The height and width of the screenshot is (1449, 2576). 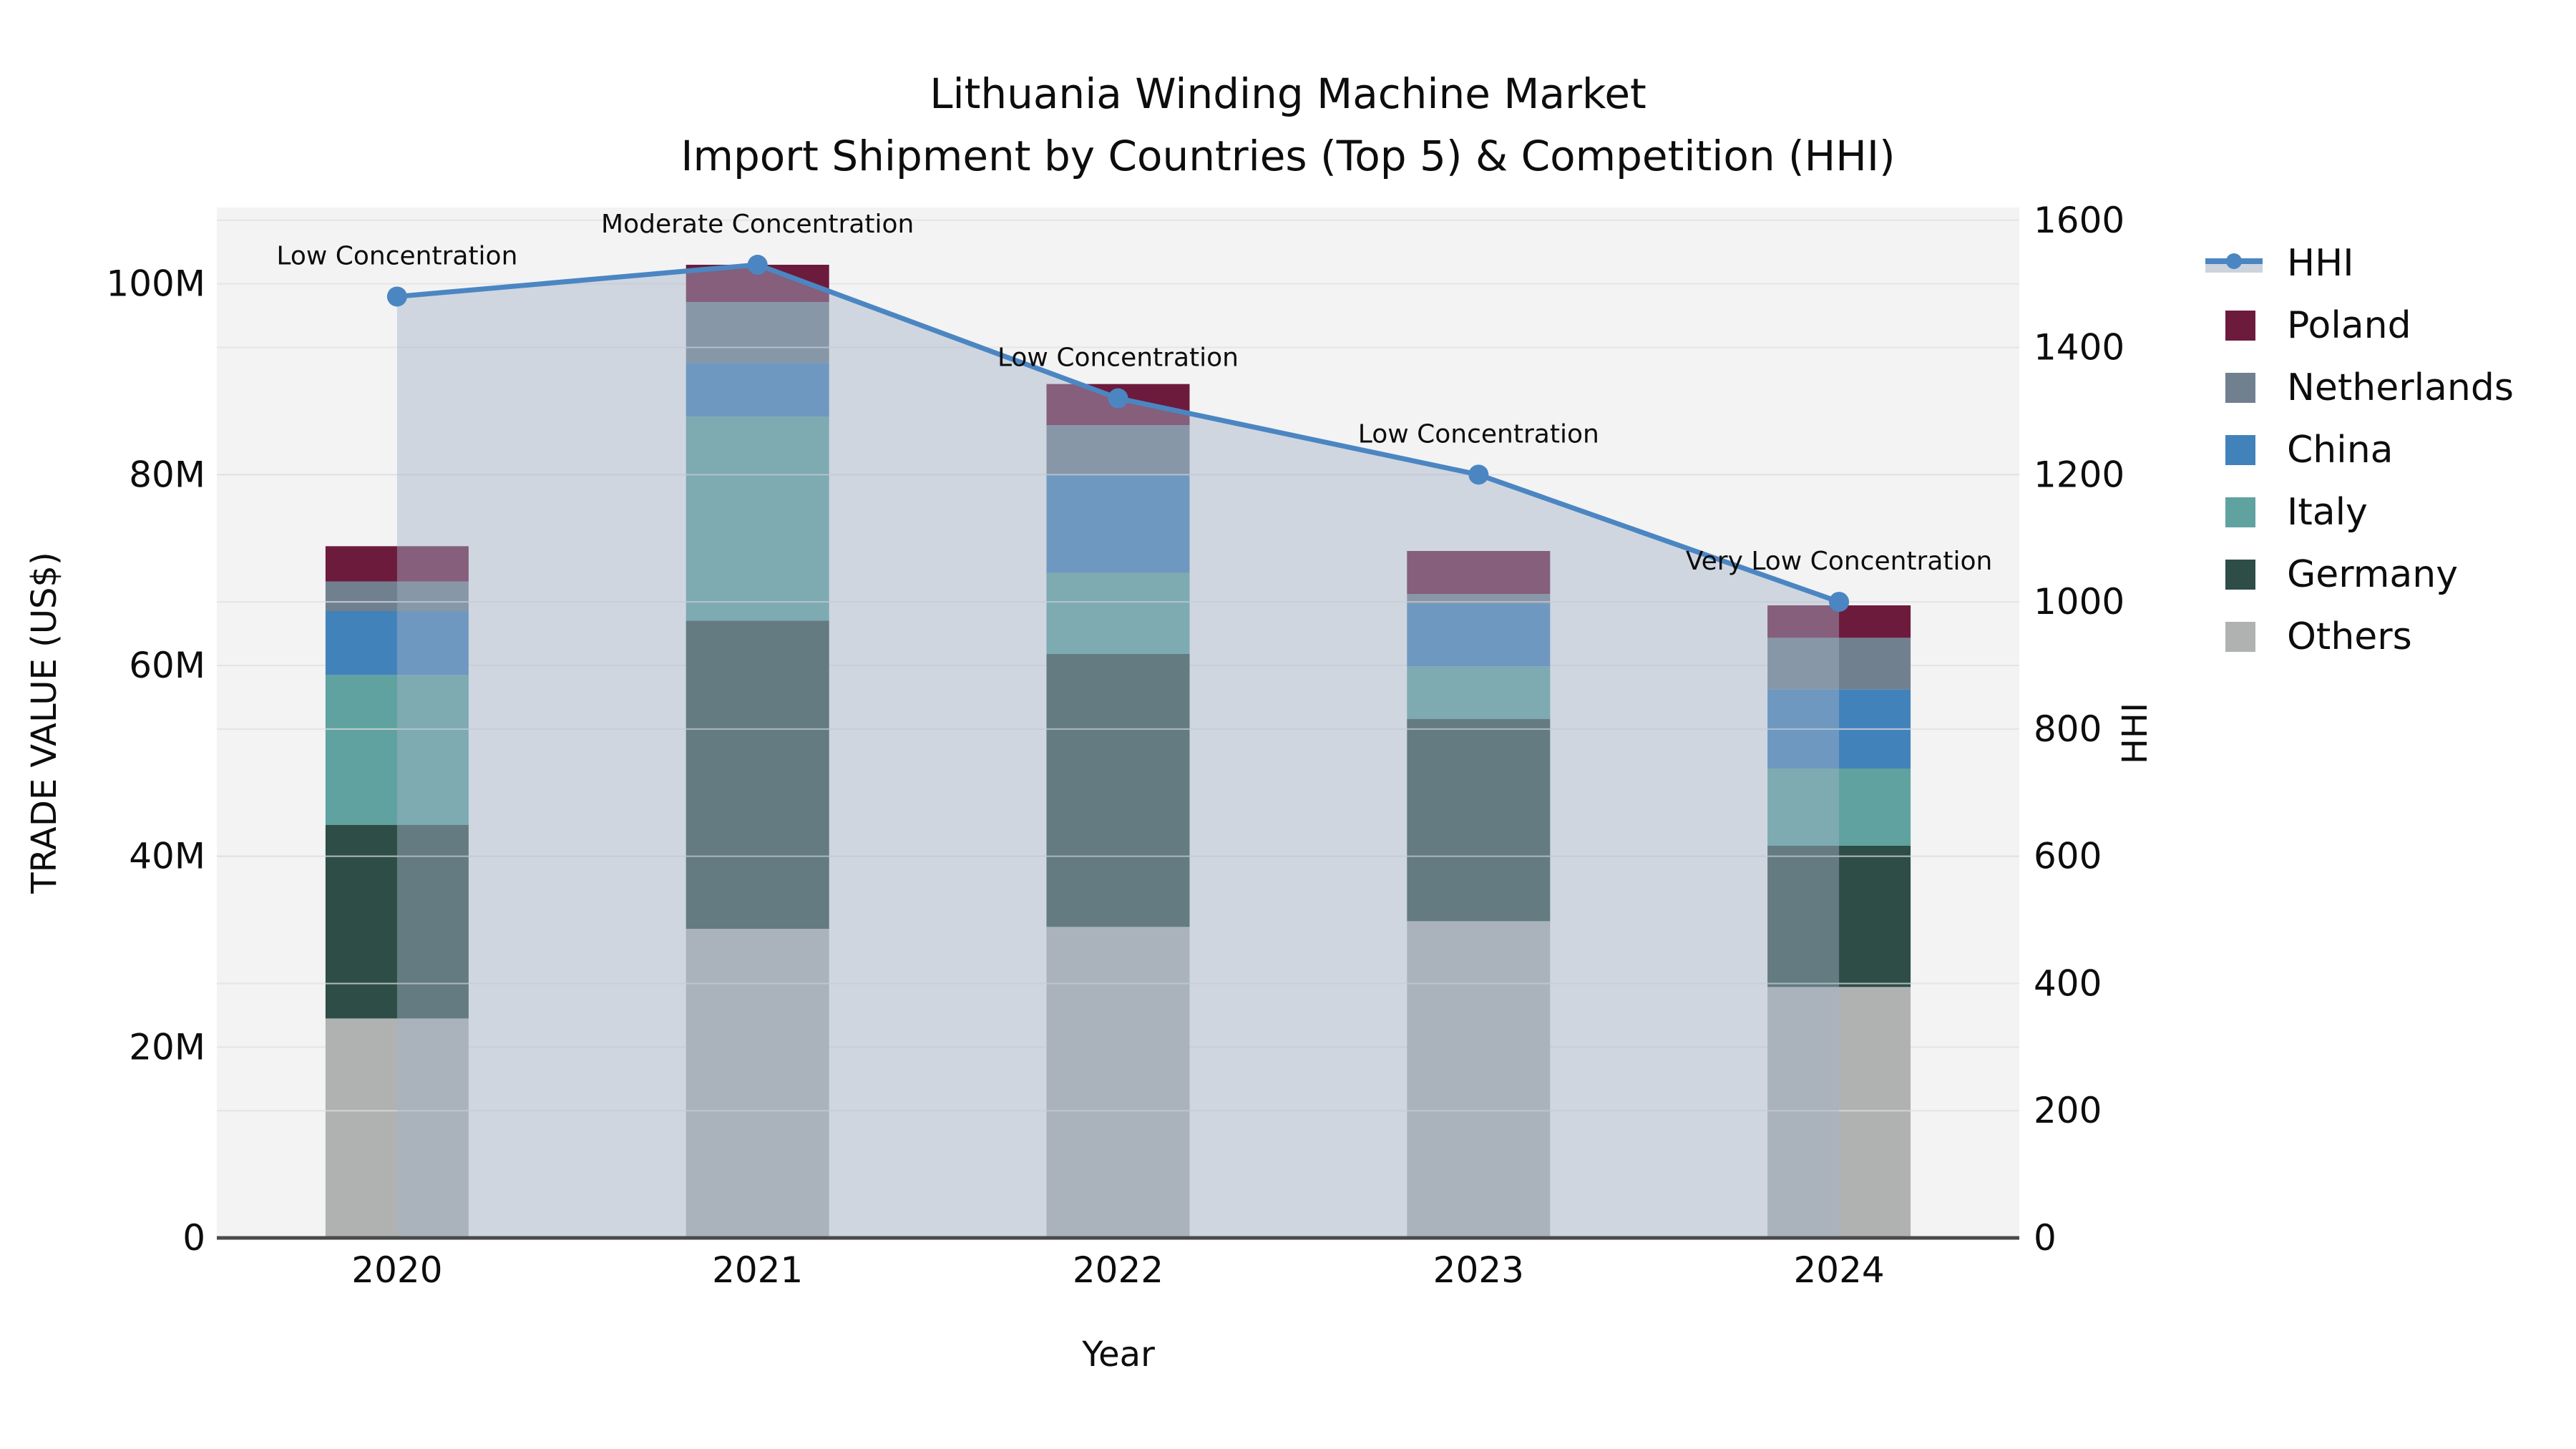 What do you see at coordinates (397, 1128) in the screenshot?
I see `bar-segment-others-2020` at bounding box center [397, 1128].